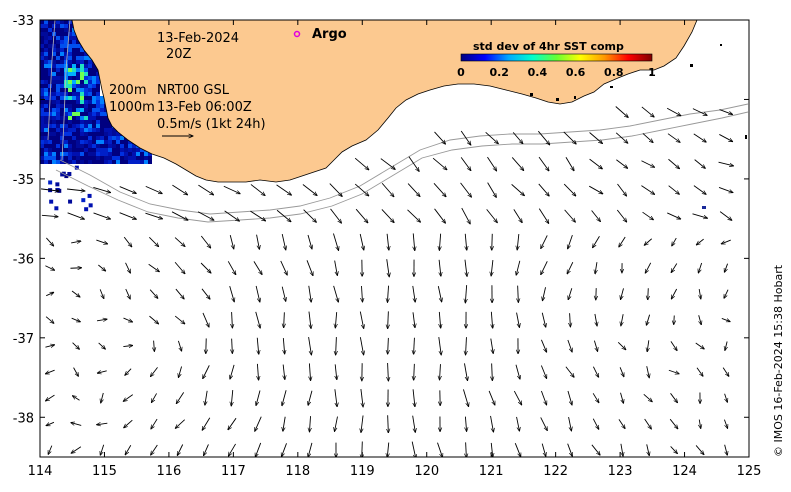 This screenshot has height=492, width=791. Describe the element at coordinates (23, 180) in the screenshot. I see `y-tick-label: -35` at that location.